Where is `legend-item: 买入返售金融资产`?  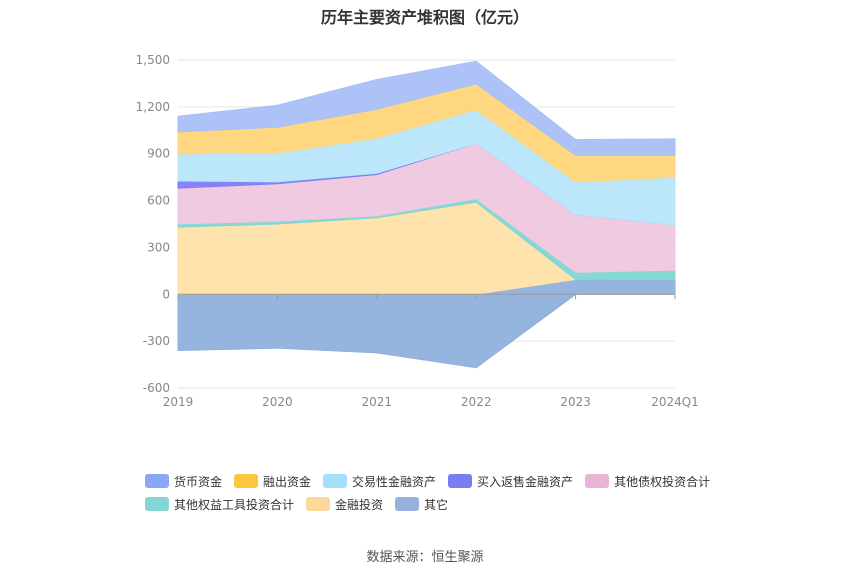
legend-item: 买入返售金融资产 is located at coordinates (511, 481).